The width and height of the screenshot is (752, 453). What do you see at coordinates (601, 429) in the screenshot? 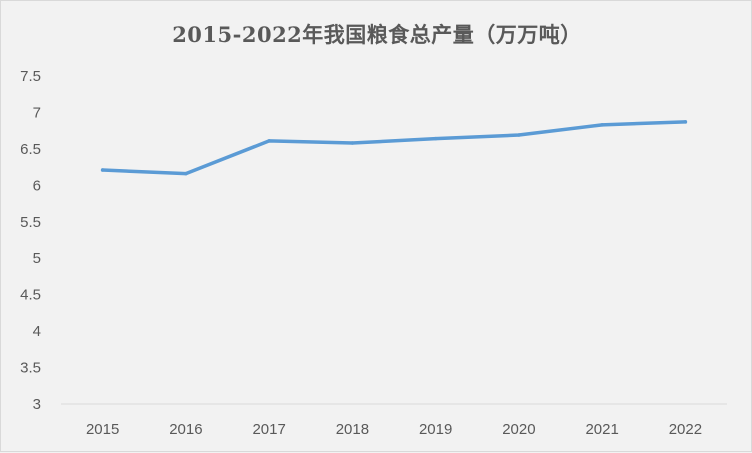
I see `x-tick-label: 2021` at bounding box center [601, 429].